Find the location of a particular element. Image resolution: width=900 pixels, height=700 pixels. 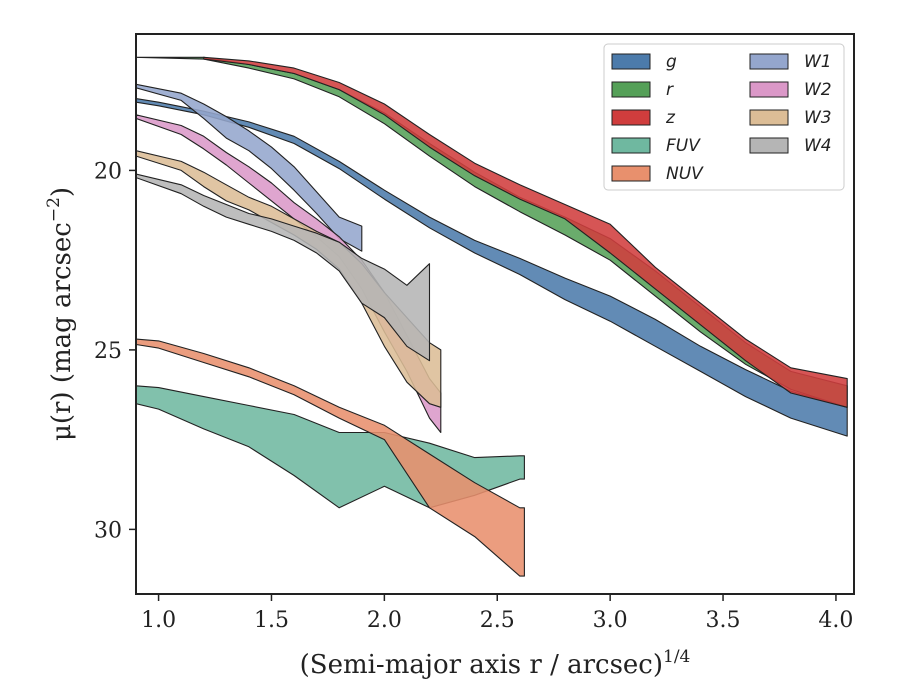

band-w1 is located at coordinates (249, 167).